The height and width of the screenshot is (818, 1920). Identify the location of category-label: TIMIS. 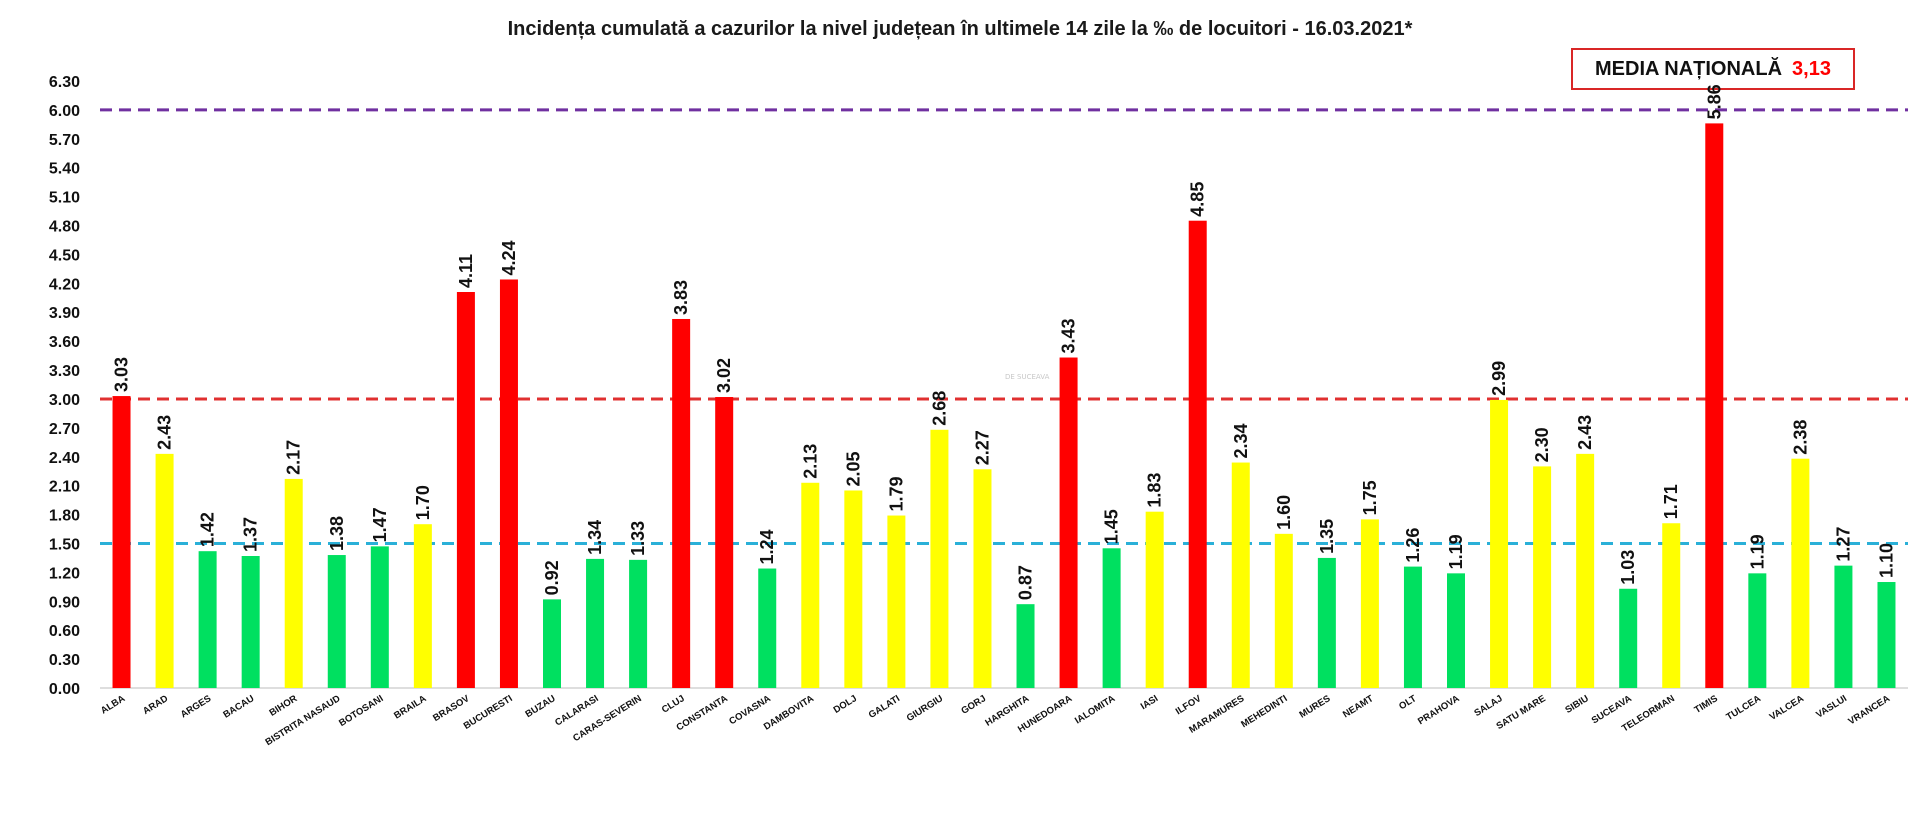
(1706, 704).